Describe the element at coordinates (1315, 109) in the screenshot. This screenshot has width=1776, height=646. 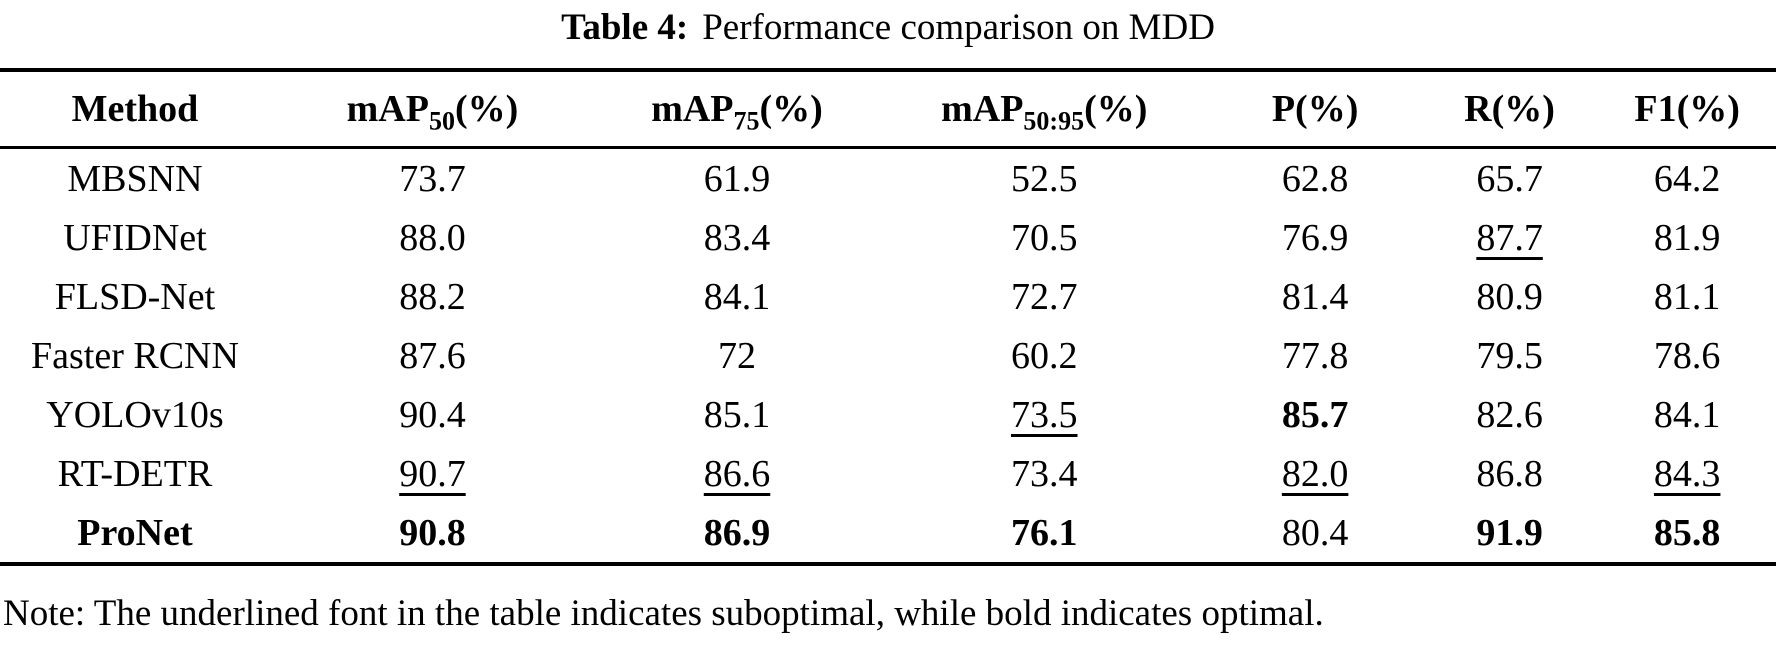
I see `column-header-precision: P(%)` at that location.